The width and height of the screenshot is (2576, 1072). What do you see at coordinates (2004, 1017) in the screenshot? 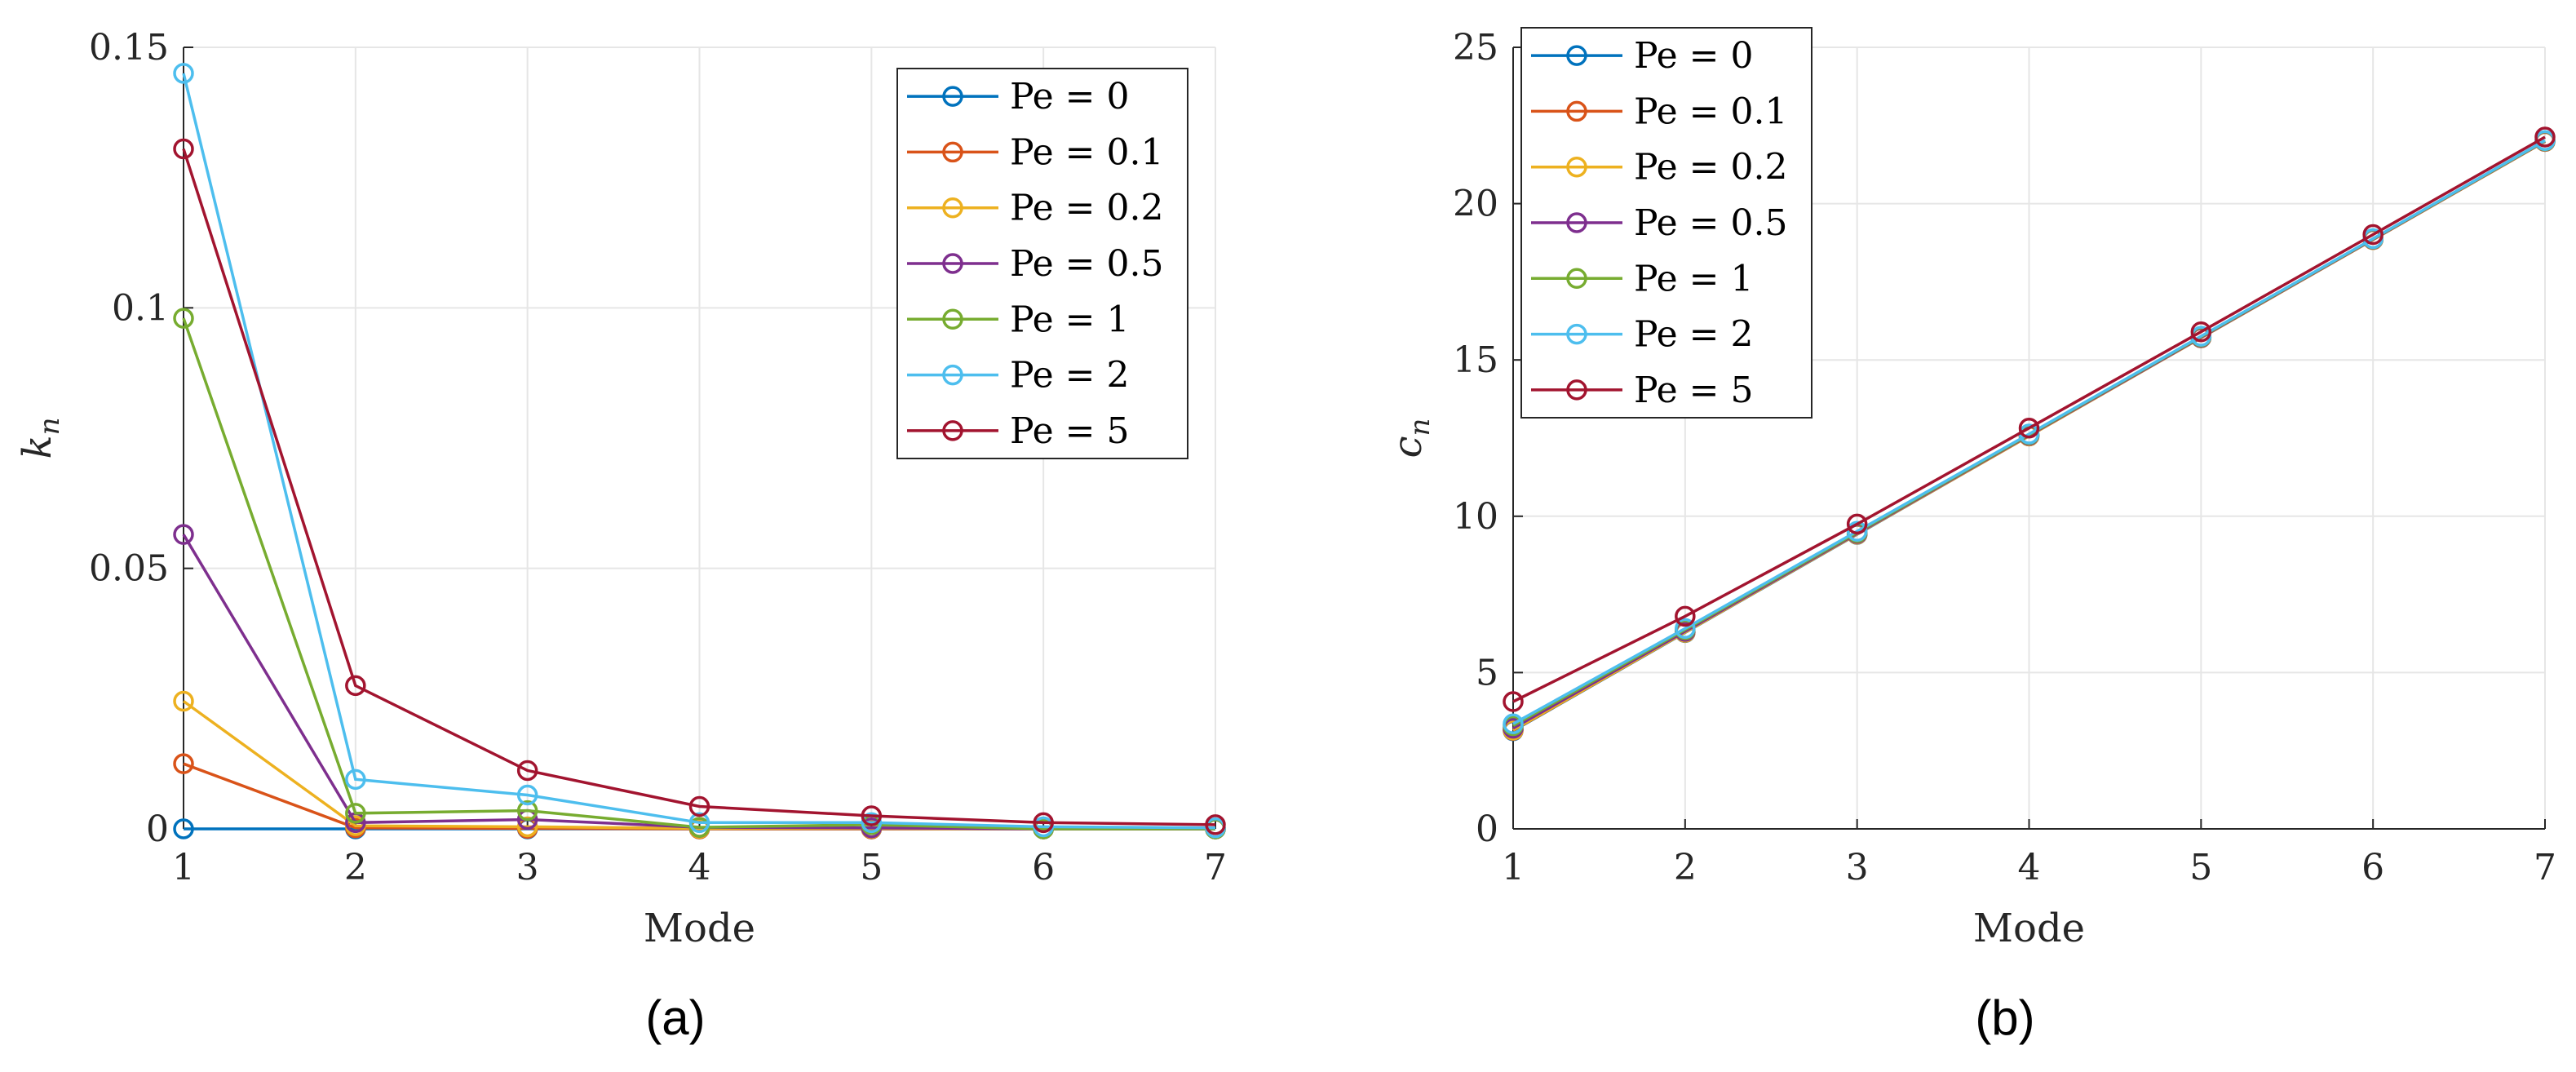
I see `panel-label: (b)` at bounding box center [2004, 1017].